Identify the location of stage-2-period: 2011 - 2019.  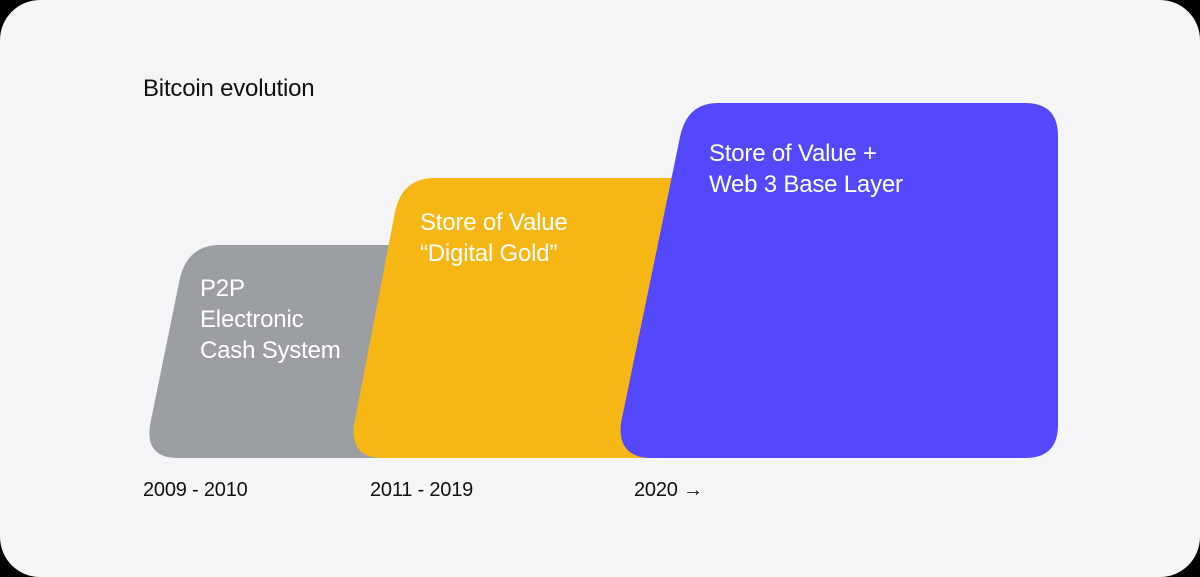
(422, 490).